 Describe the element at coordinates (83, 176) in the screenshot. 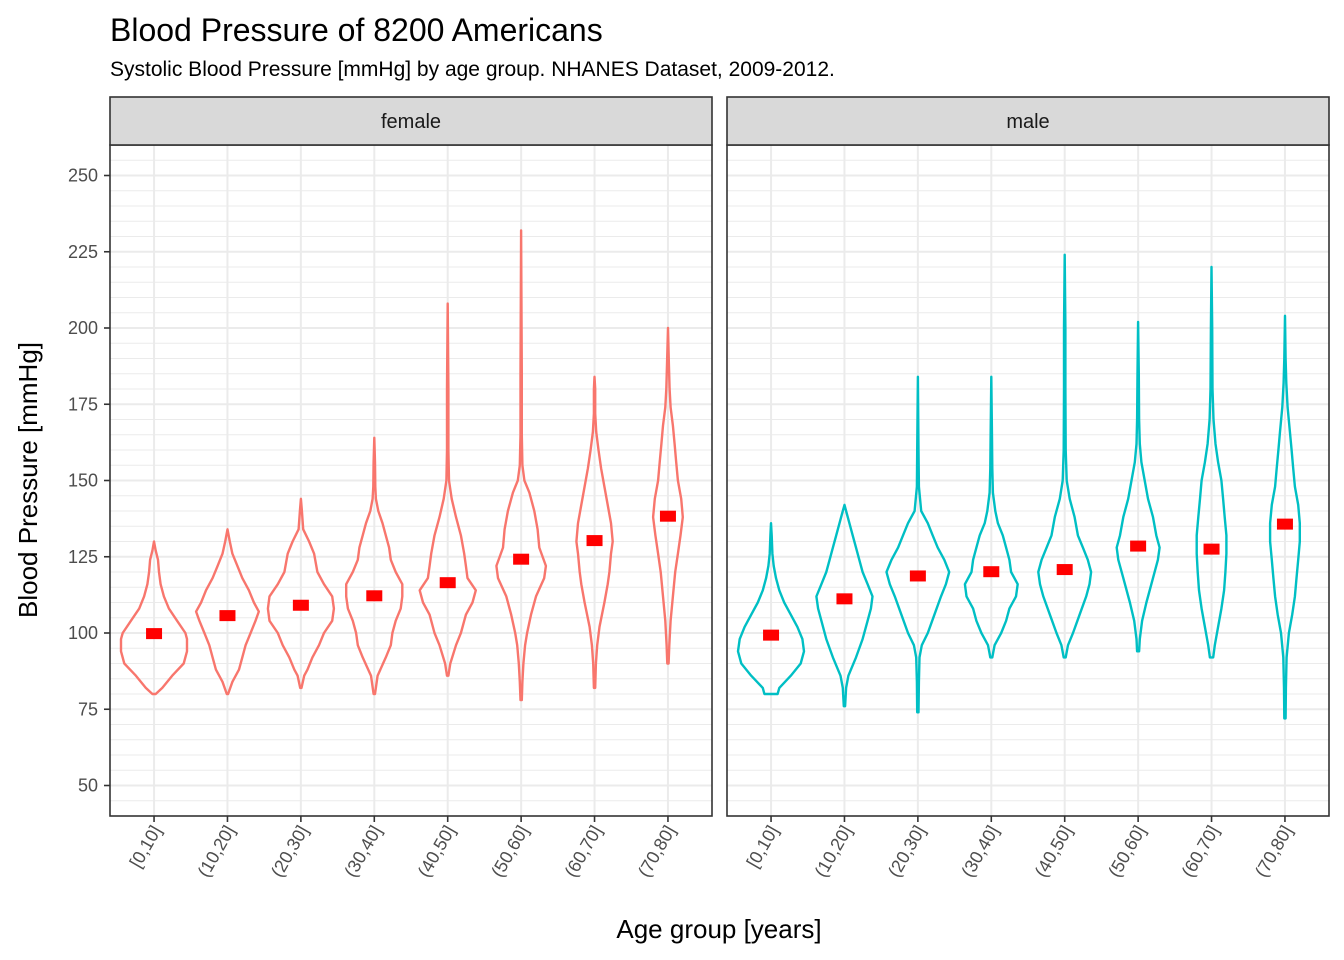

I see `y-tick-label: 250` at that location.